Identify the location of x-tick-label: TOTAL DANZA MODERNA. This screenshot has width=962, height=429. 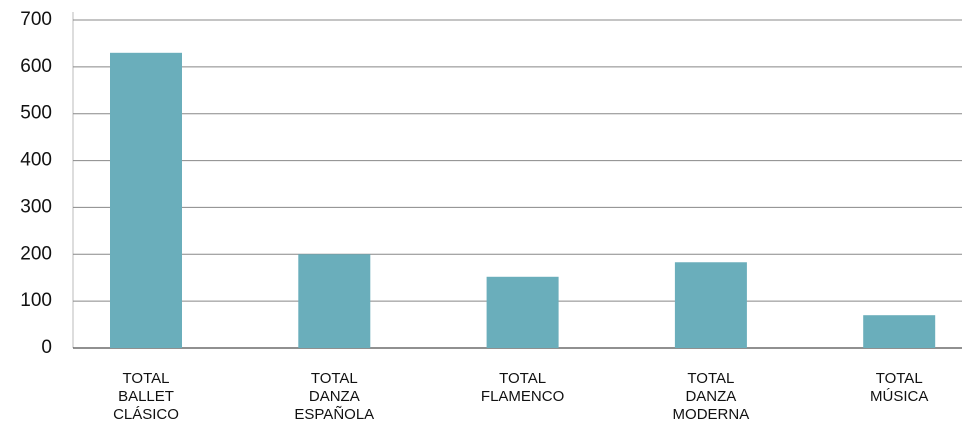
(711, 396).